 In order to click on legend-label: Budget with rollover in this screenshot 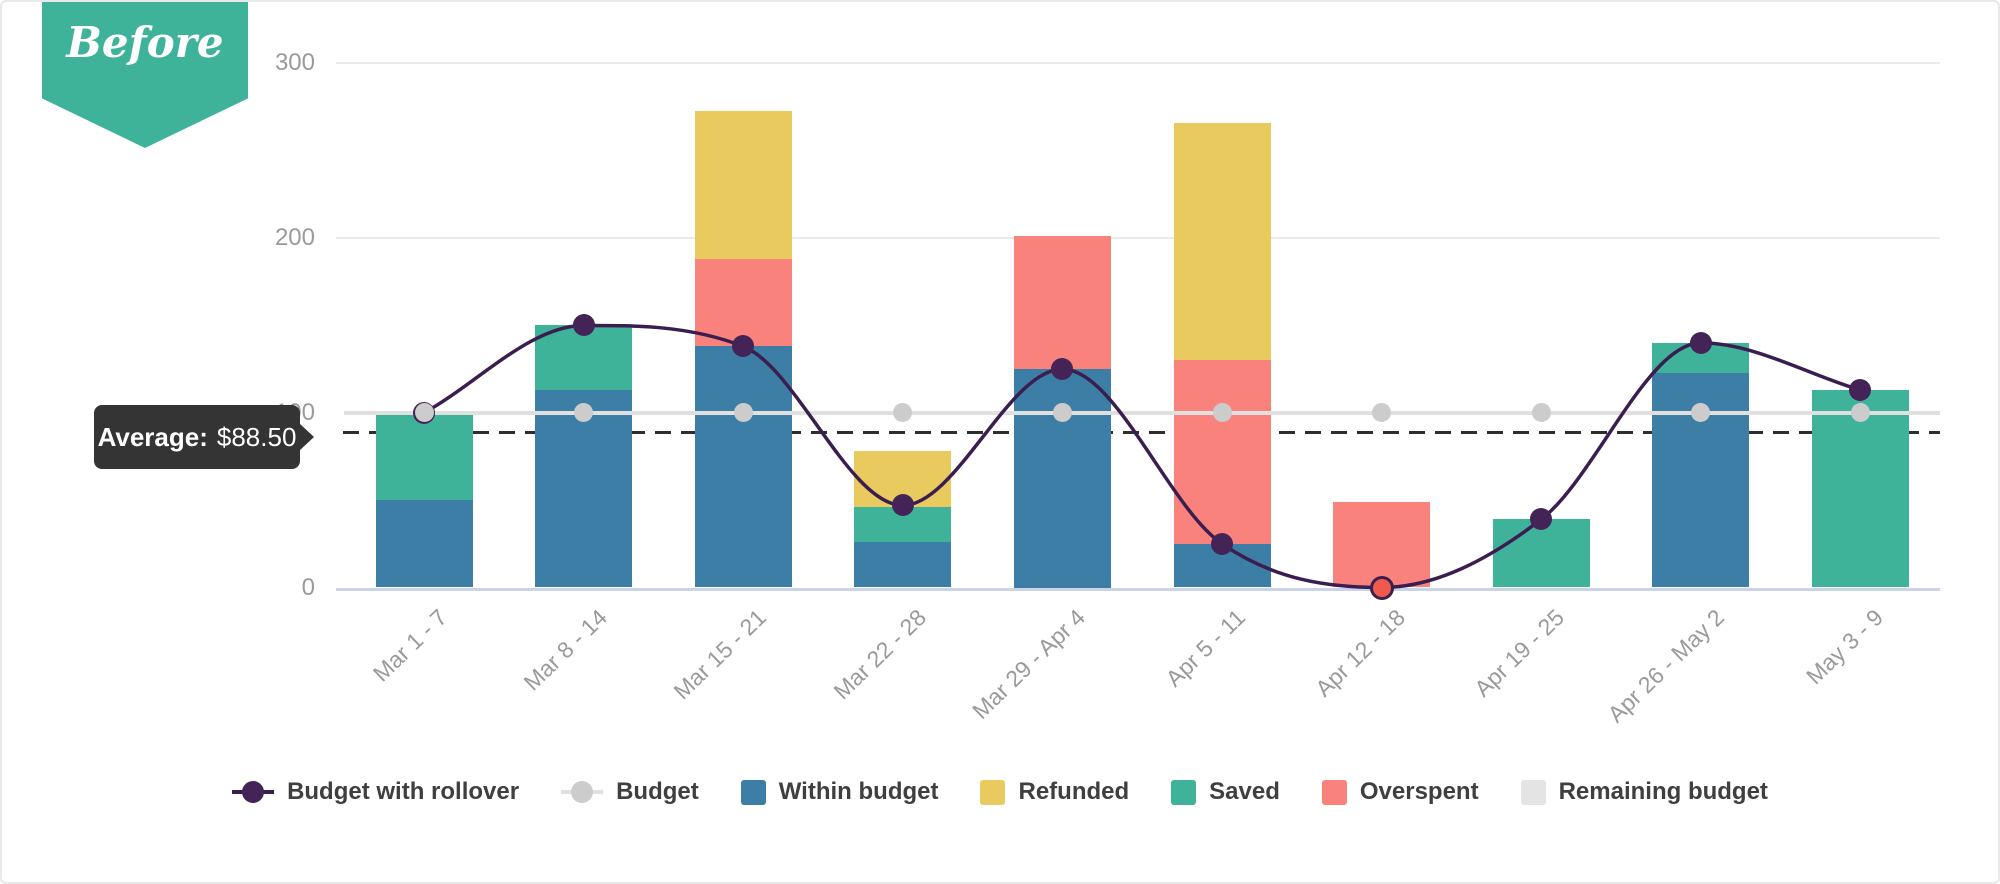, I will do `click(403, 791)`.